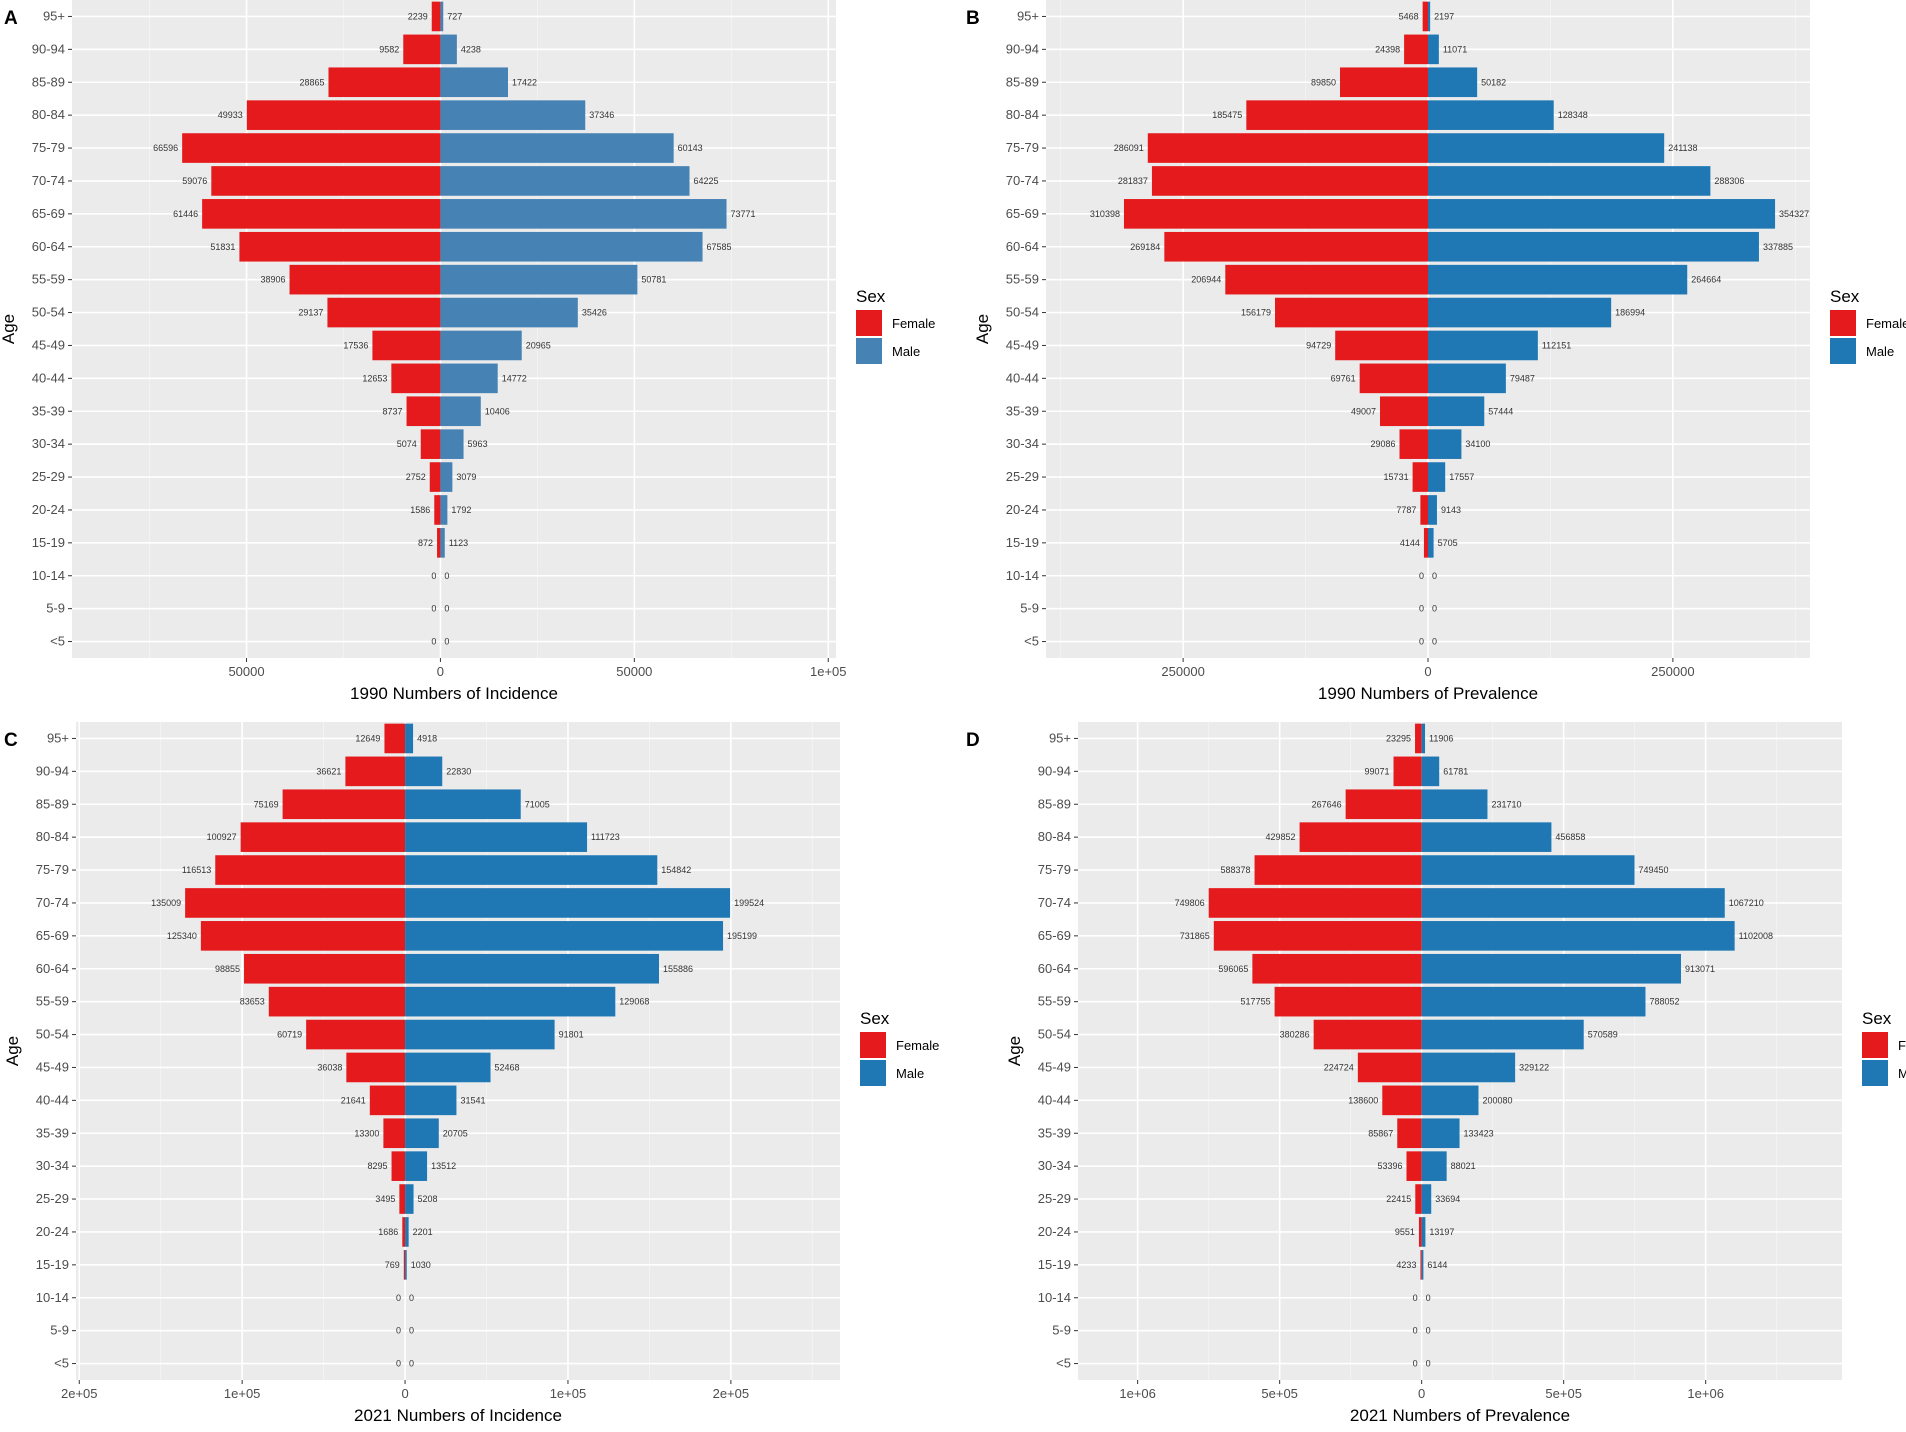 This screenshot has height=1432, width=1906. Describe the element at coordinates (1022, 213) in the screenshot. I see `y-tick-label-65-69: 65-69` at that location.